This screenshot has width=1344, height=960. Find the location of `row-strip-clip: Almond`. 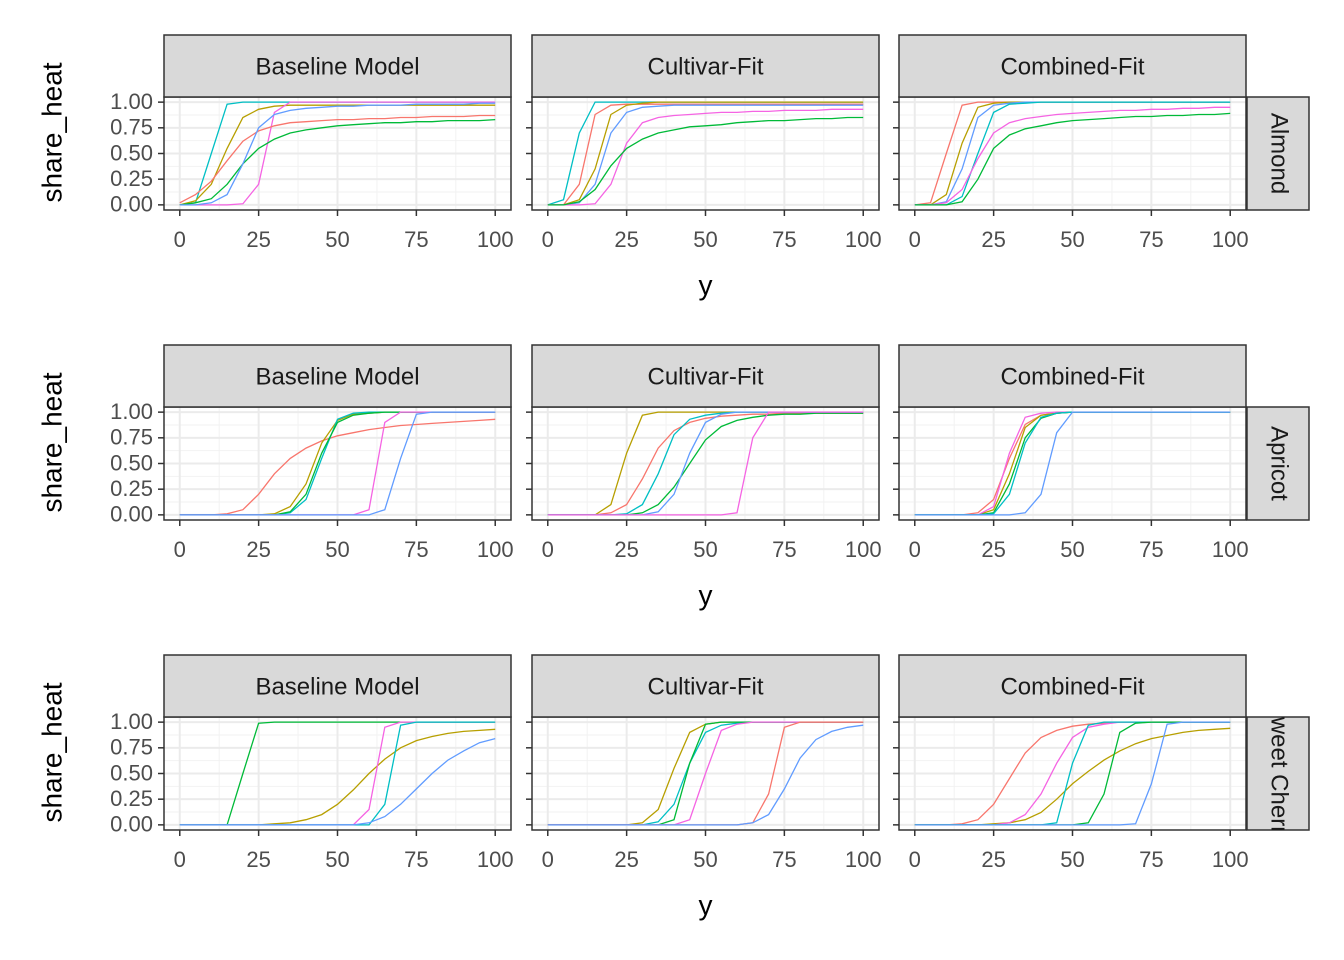

row-strip-clip: Almond is located at coordinates (1279, 153).